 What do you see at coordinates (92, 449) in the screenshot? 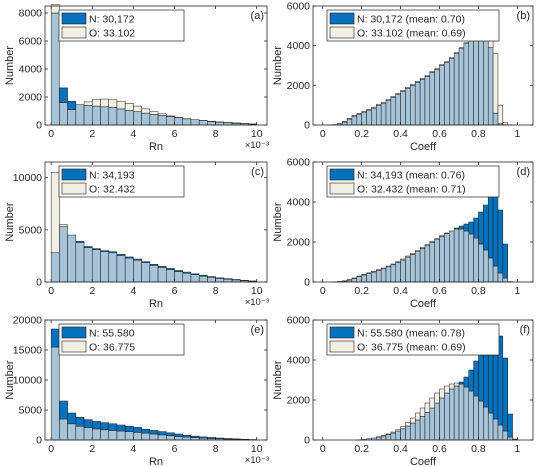
I see `x-tick-label: 2` at bounding box center [92, 449].